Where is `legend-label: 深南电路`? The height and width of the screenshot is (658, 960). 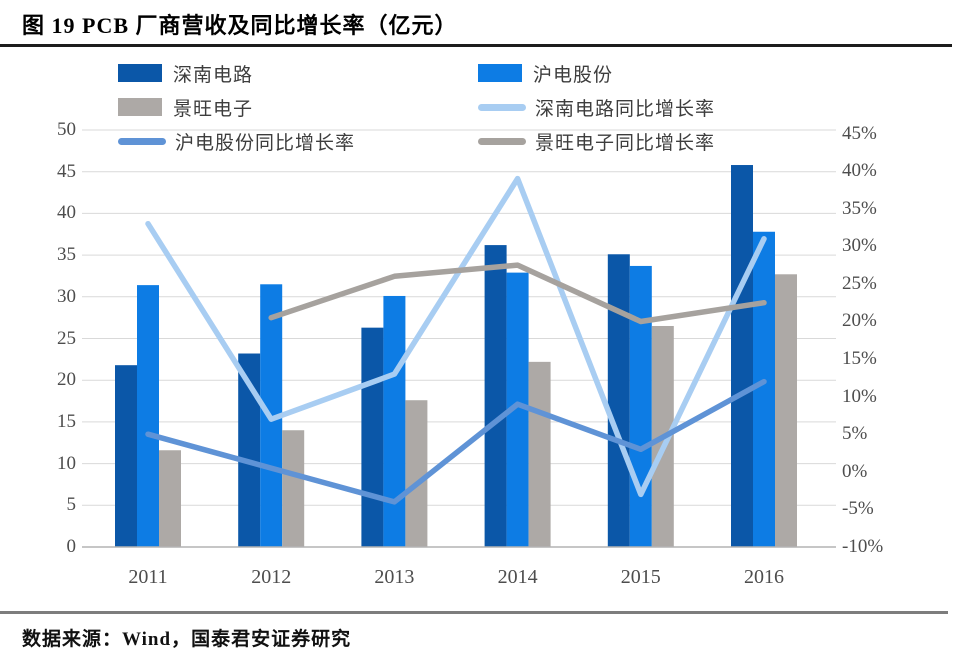 legend-label: 深南电路 is located at coordinates (213, 75).